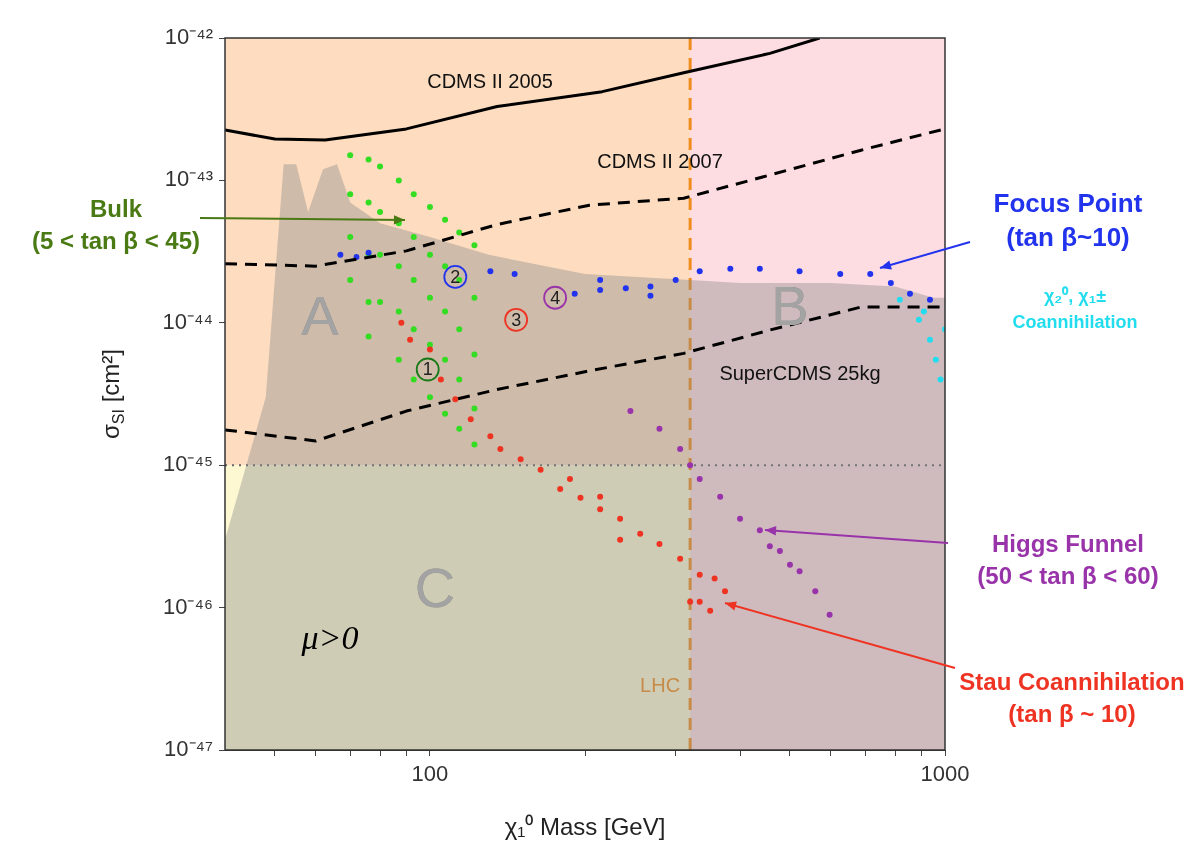 The height and width of the screenshot is (853, 1196). Describe the element at coordinates (790, 306) in the screenshot. I see `annotation: B` at that location.